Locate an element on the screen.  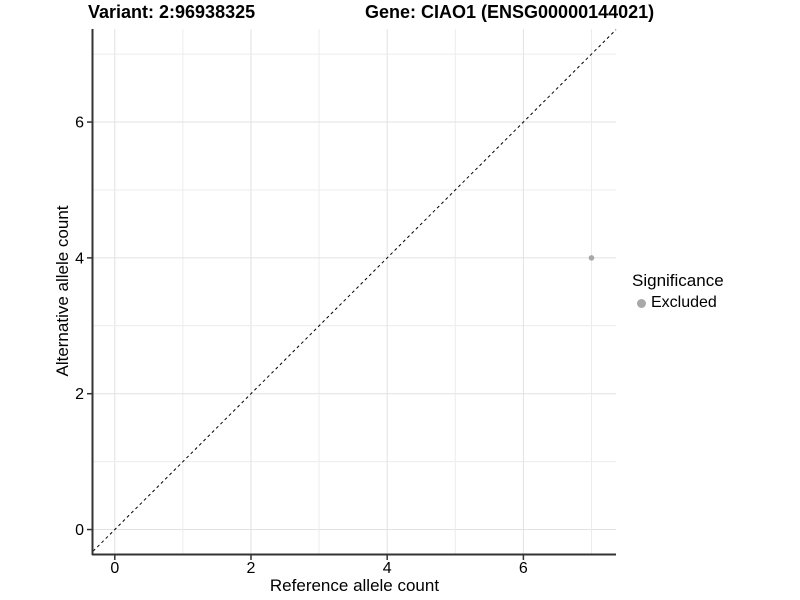
y-axis-title: Alternative allele count is located at coordinates (62, 291).